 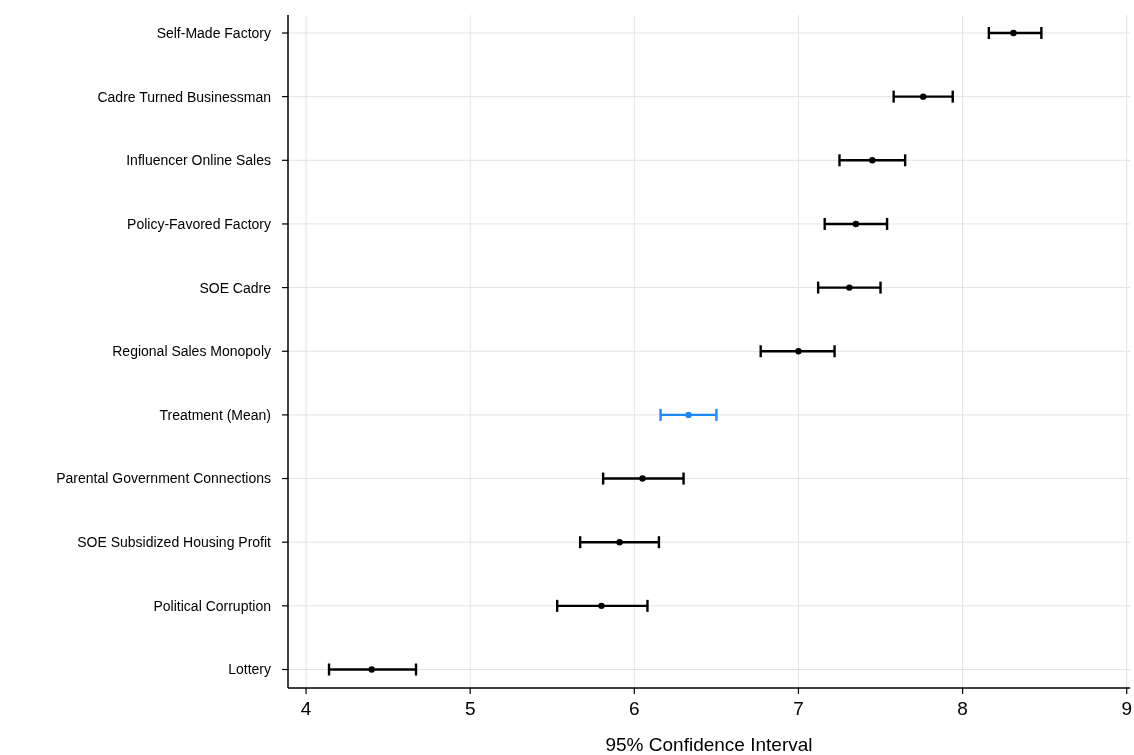 What do you see at coordinates (212, 605) in the screenshot?
I see `y-tick-label: Political Corruption` at bounding box center [212, 605].